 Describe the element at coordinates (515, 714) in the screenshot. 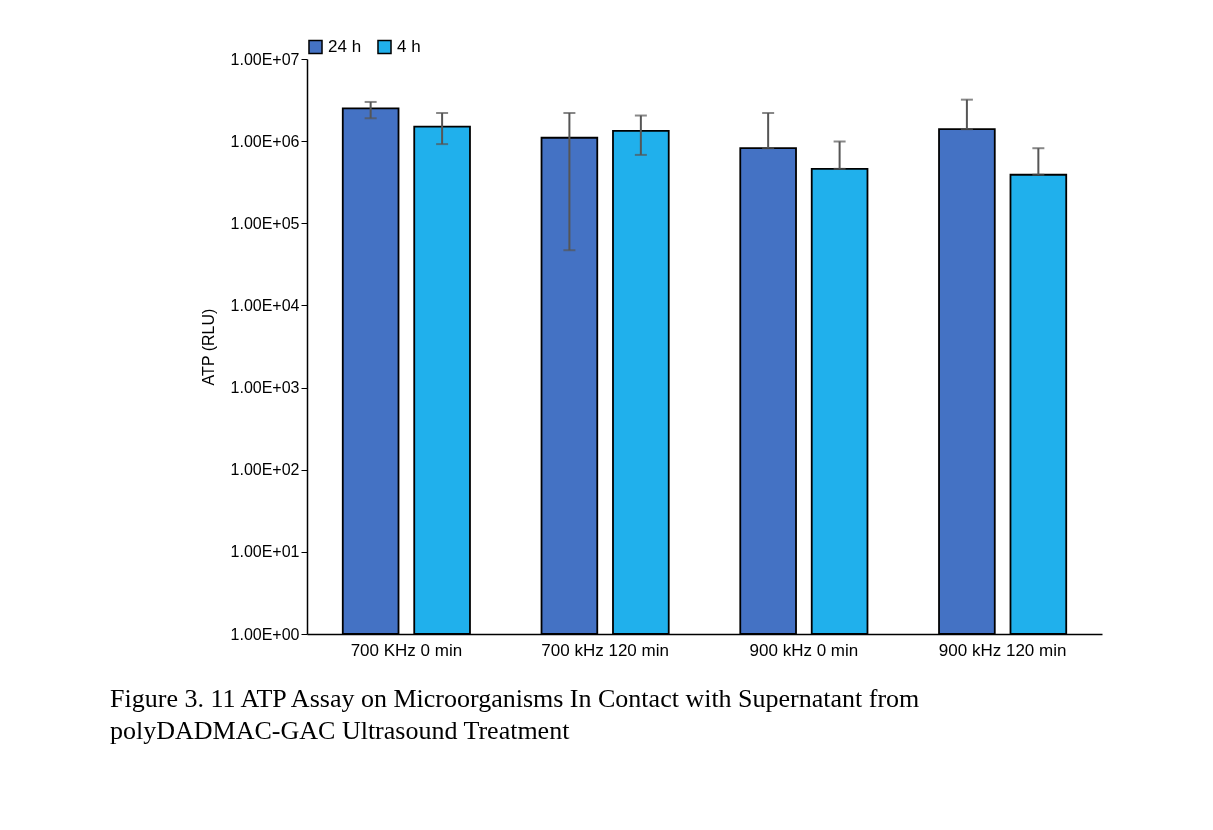

I see `text: Figure 3. 11 ATP Assay on Microorganisms In Contact with Supernatant from polyDADMAC-GAC Ultrasound Treatment` at that location.